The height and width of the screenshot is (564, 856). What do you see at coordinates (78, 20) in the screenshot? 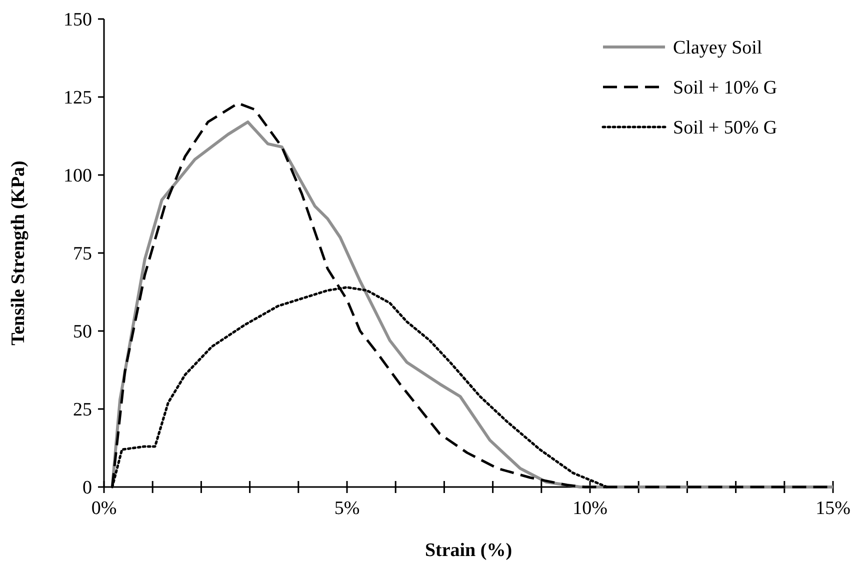
I see `y-tick-label: 150` at bounding box center [78, 20].